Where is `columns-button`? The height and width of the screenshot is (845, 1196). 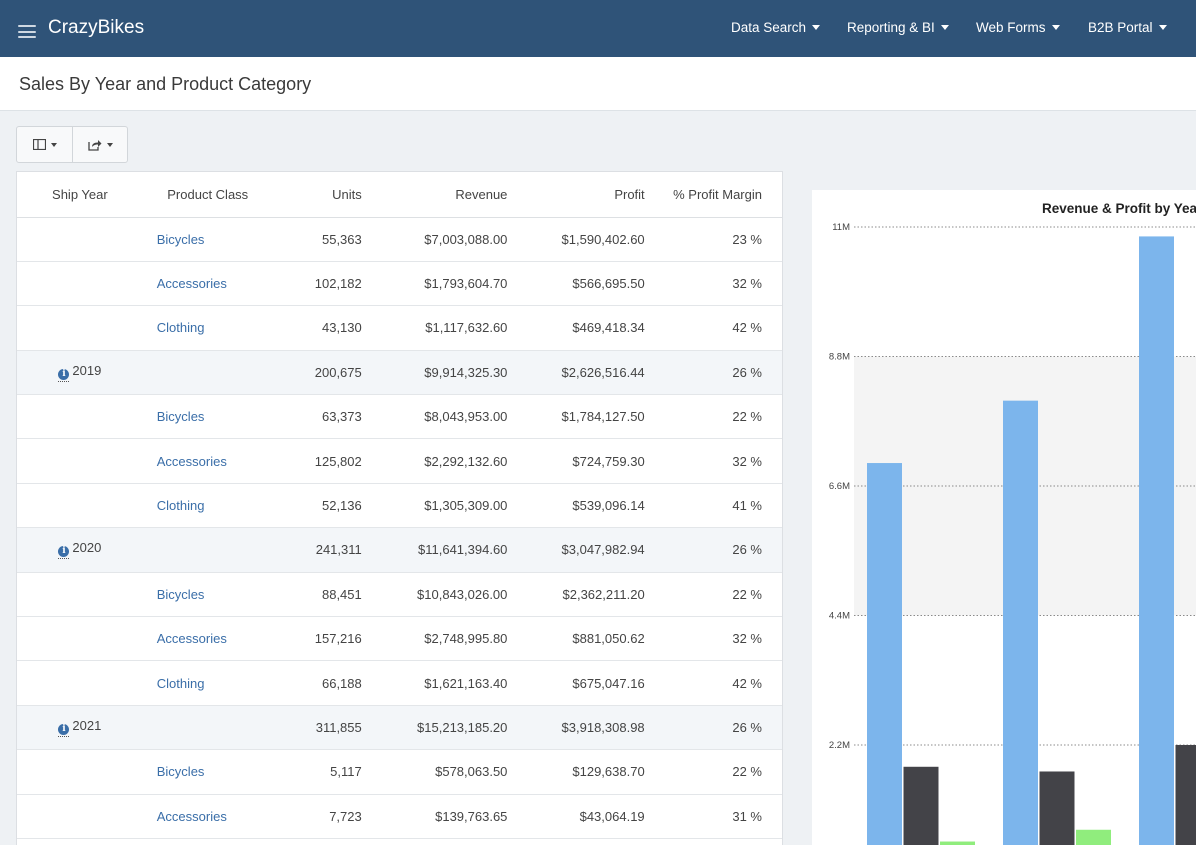
columns-button is located at coordinates (44, 144).